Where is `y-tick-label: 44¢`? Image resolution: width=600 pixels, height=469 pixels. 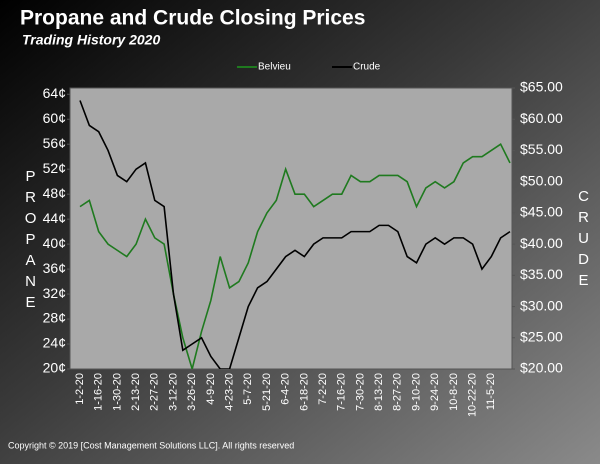 y-tick-label: 44¢ is located at coordinates (54, 218).